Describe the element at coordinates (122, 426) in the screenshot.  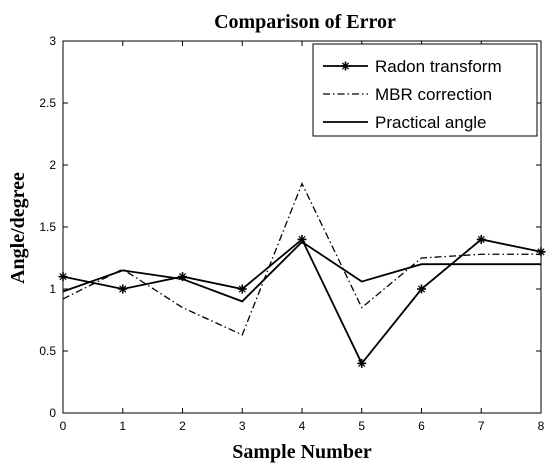
I see `x-tick-label: 1` at that location.